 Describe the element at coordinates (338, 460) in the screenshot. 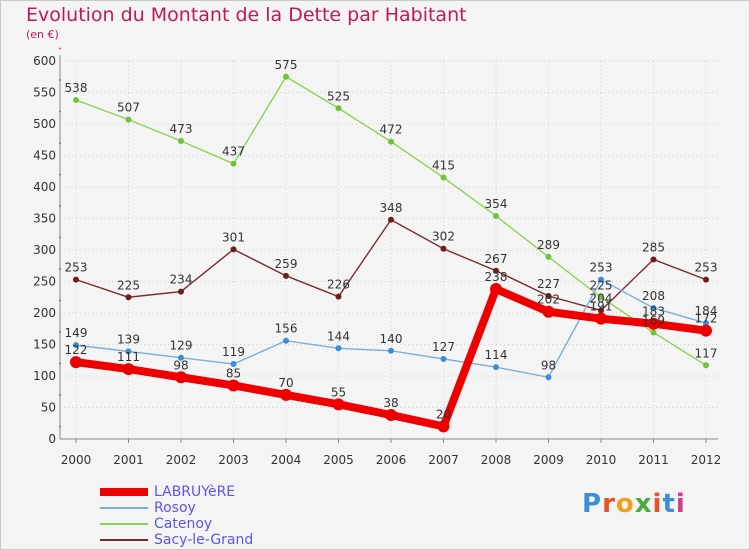

I see `x-tick-label: 2005` at that location.